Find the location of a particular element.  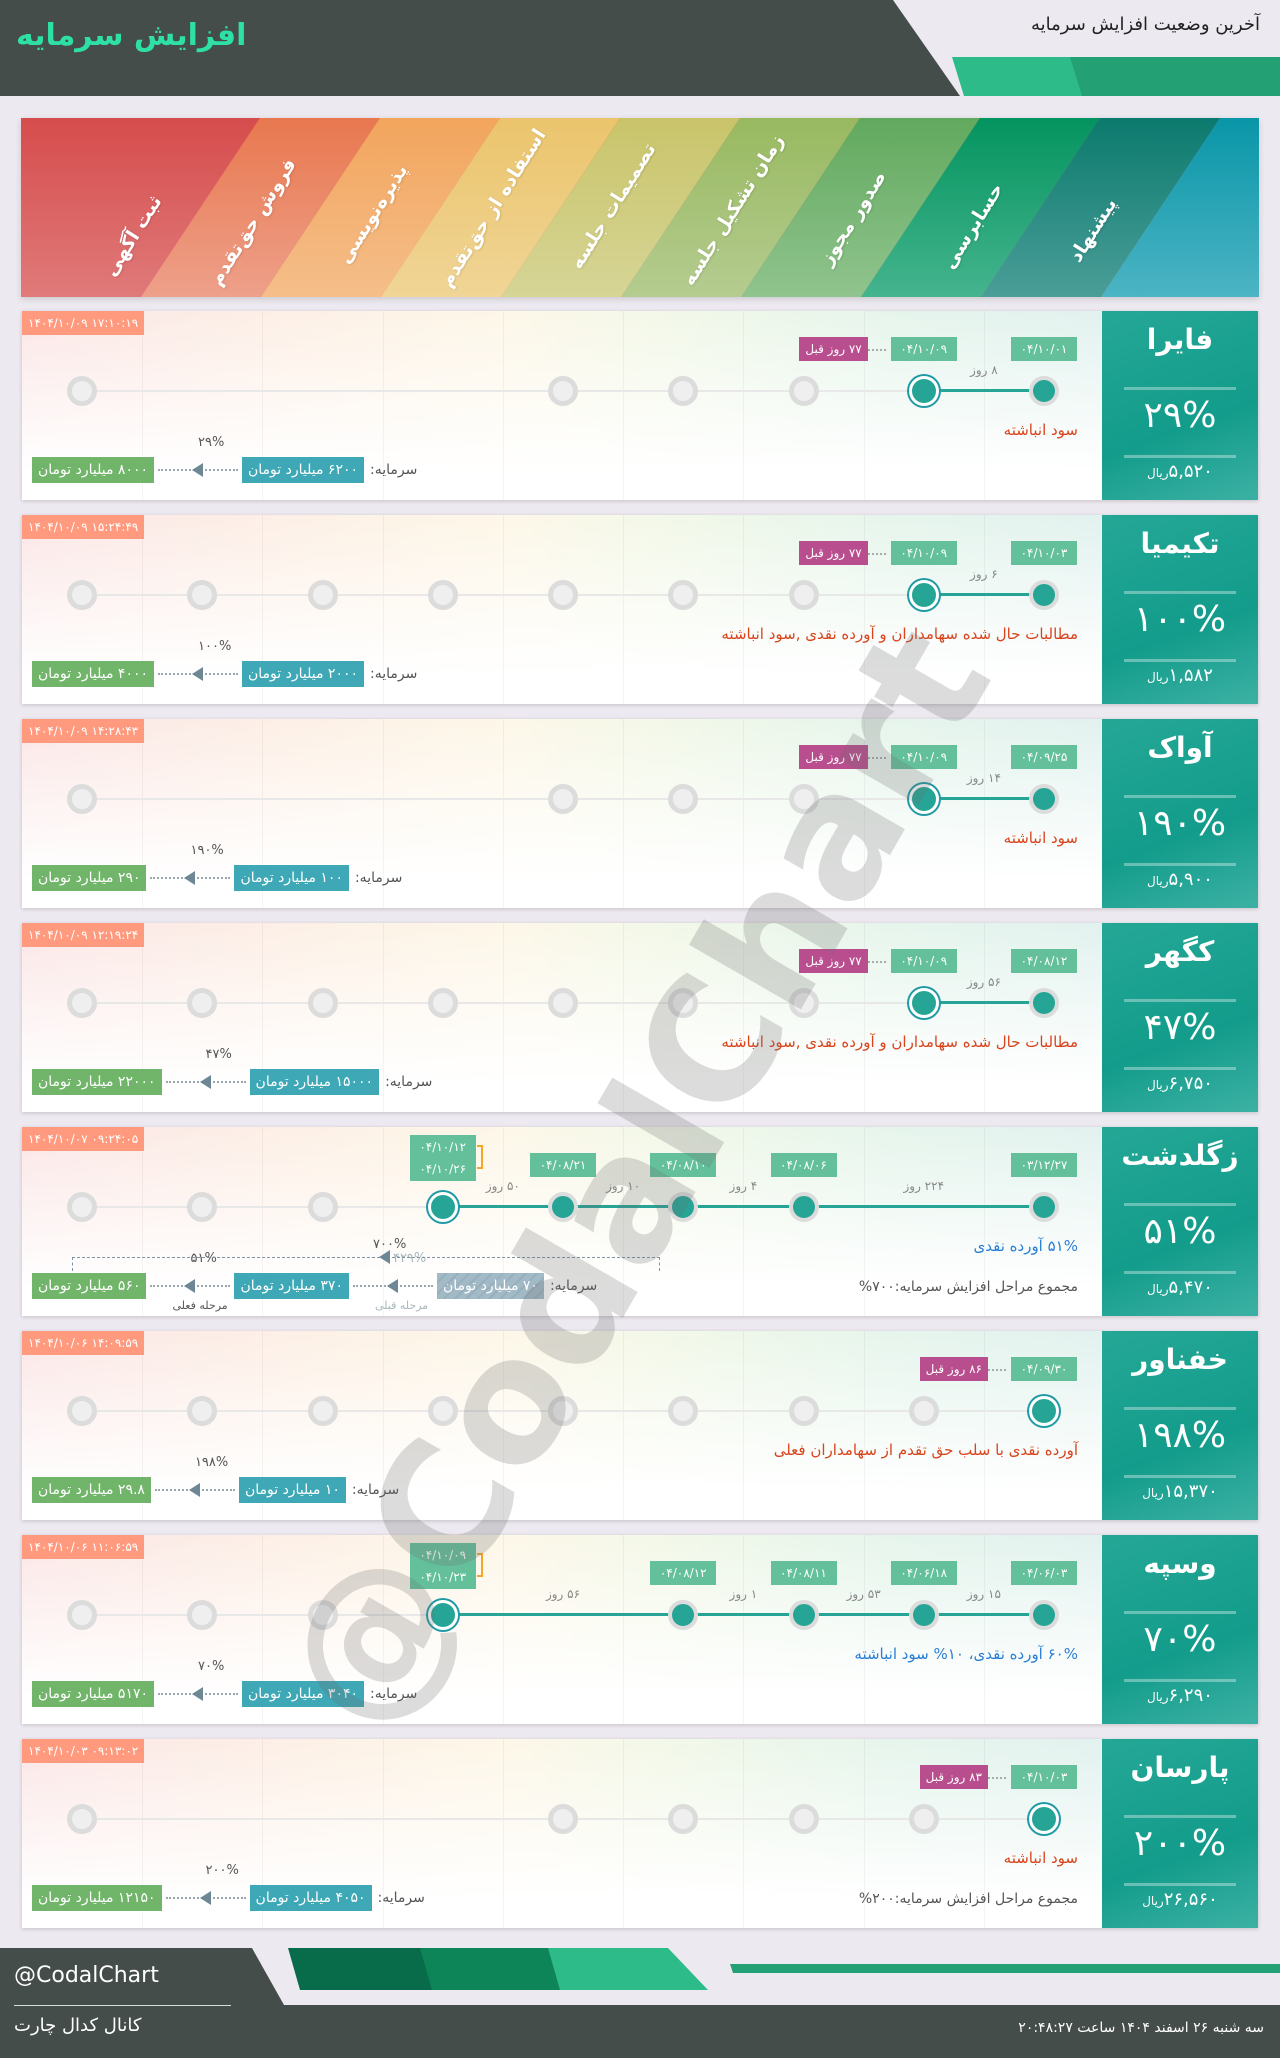

update-timestamp: ۱۴۰۴/۱۰/۰۳ ۰۹:۱۳:۰۲ is located at coordinates (83, 1751).